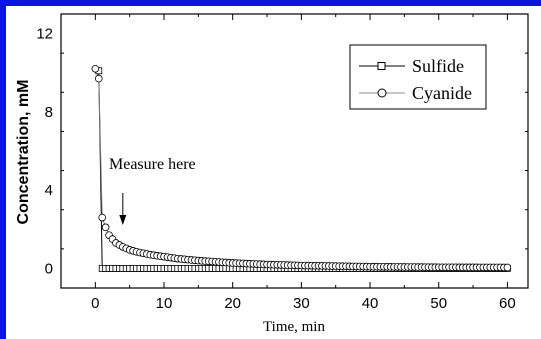  Describe the element at coordinates (123, 209) in the screenshot. I see `annotation-arrow` at that location.